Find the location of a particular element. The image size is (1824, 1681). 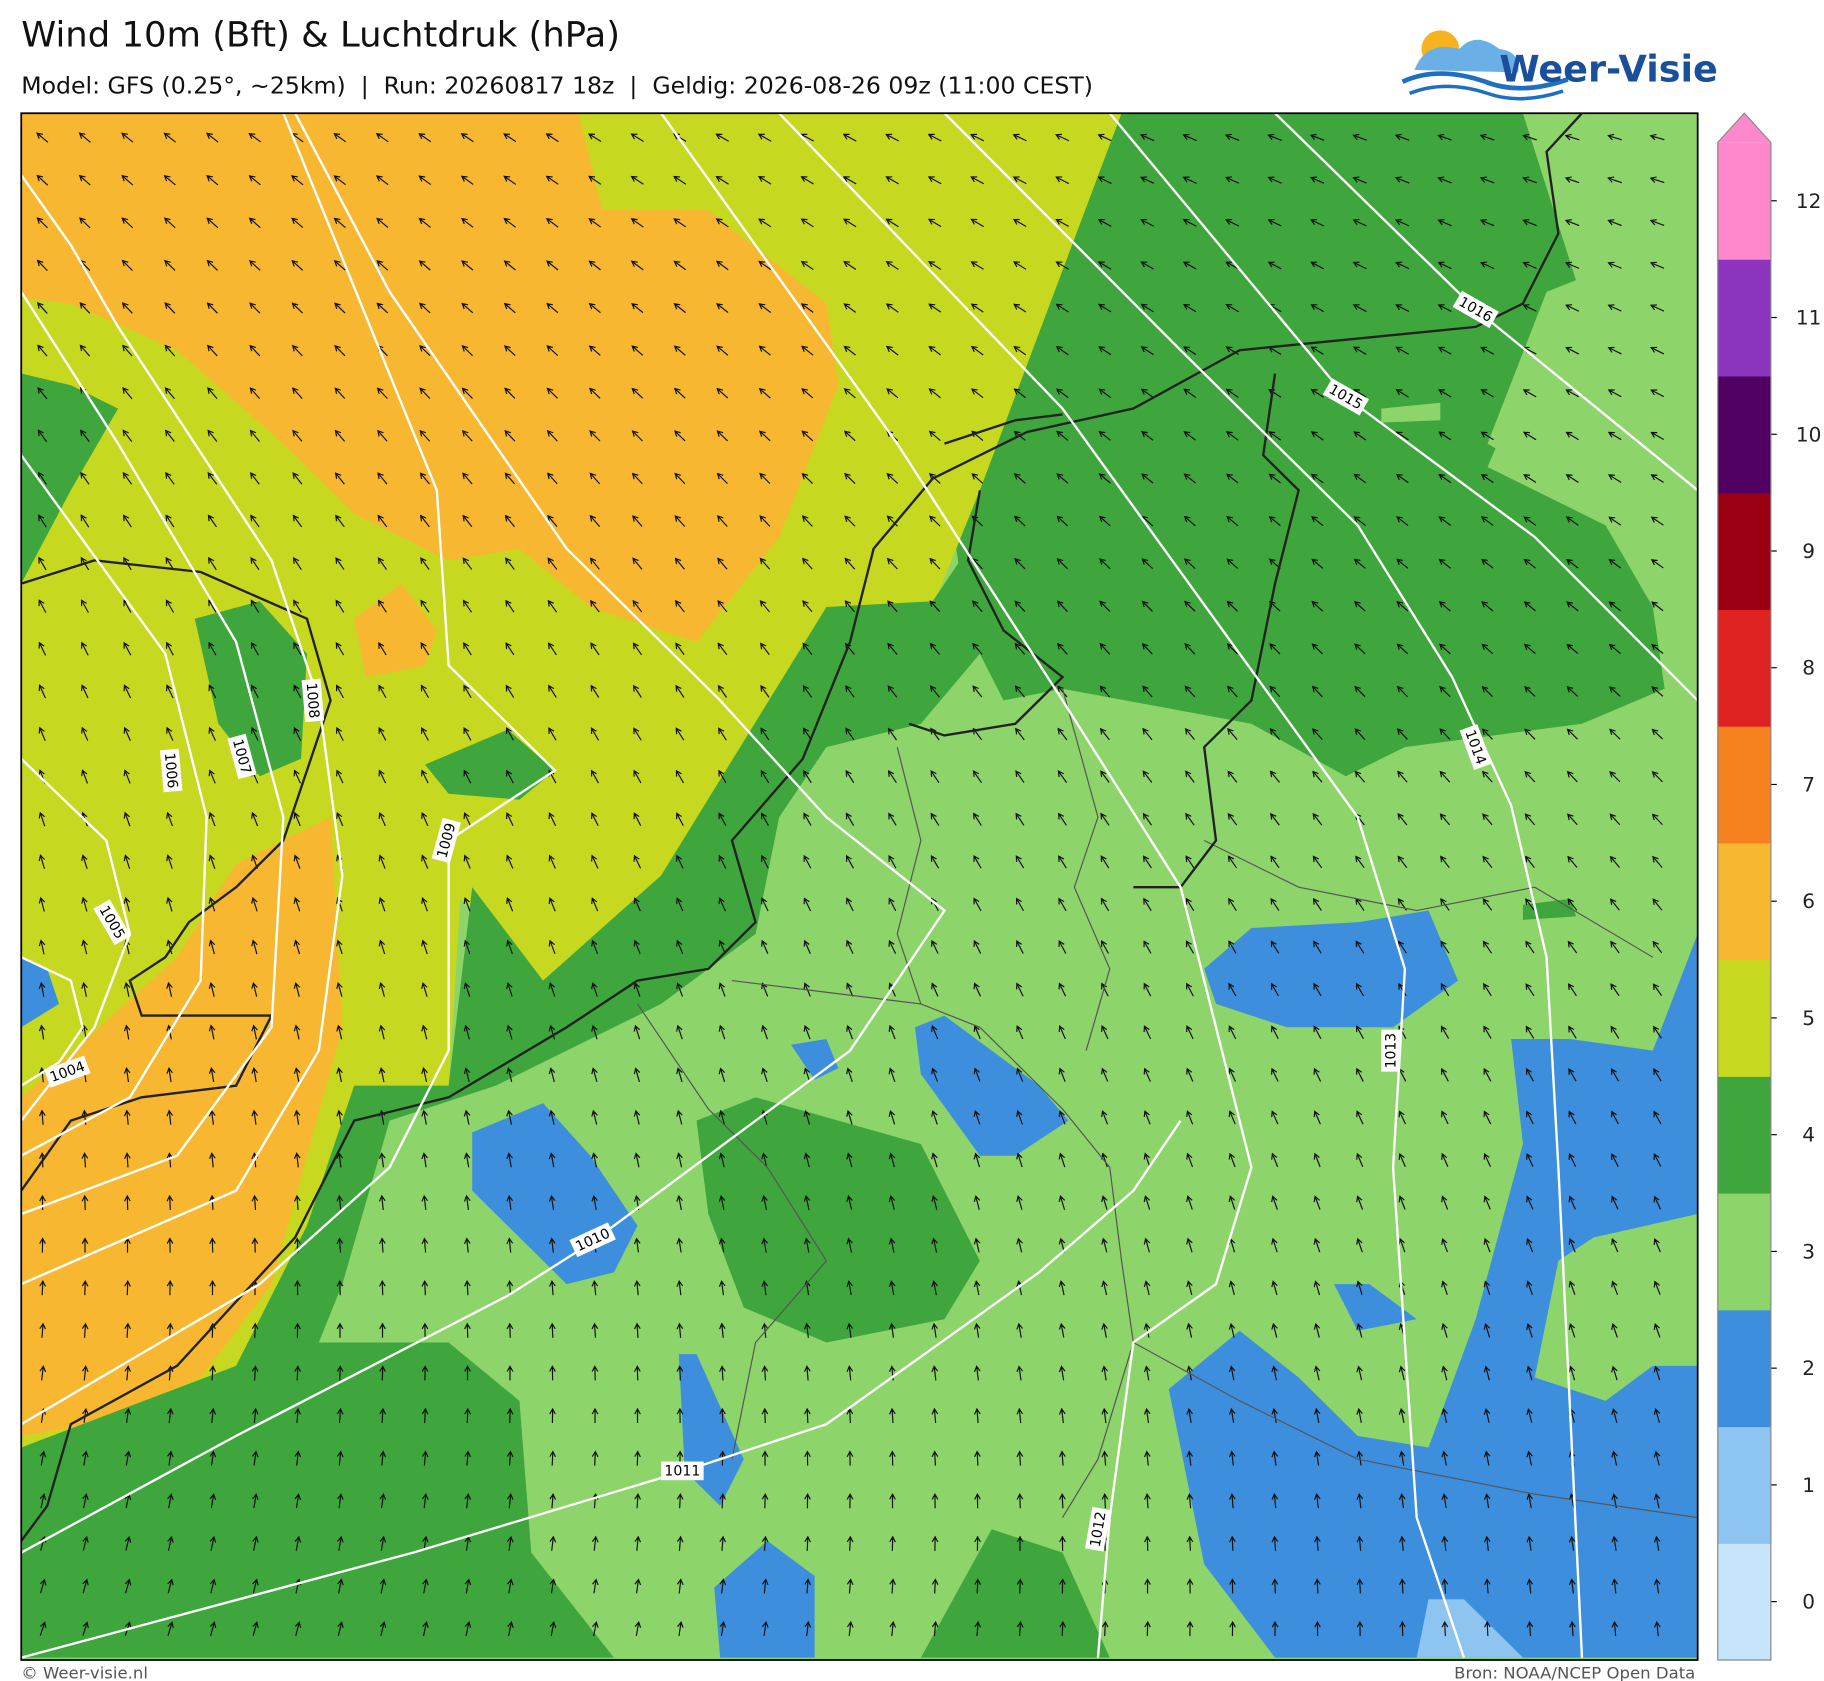

colorbar-arrow is located at coordinates (1744, 128).